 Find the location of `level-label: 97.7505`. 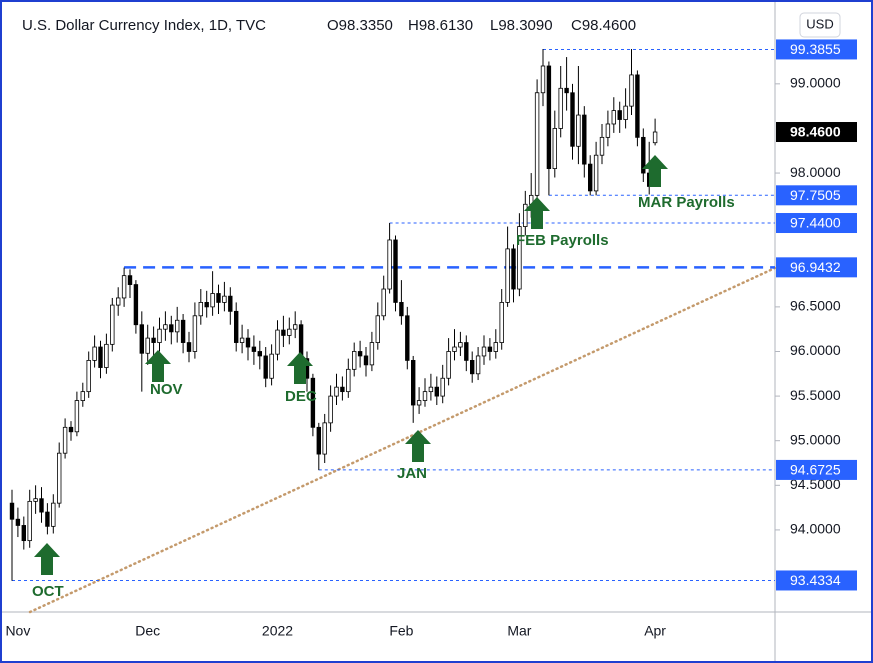

level-label: 97.7505 is located at coordinates (815, 195).